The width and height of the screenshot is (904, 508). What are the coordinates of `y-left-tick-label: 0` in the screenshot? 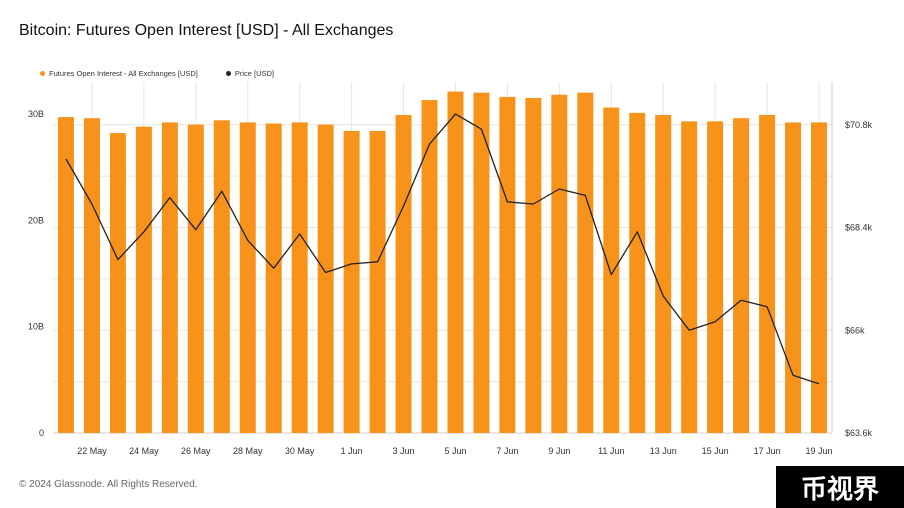 It's located at (41, 433).